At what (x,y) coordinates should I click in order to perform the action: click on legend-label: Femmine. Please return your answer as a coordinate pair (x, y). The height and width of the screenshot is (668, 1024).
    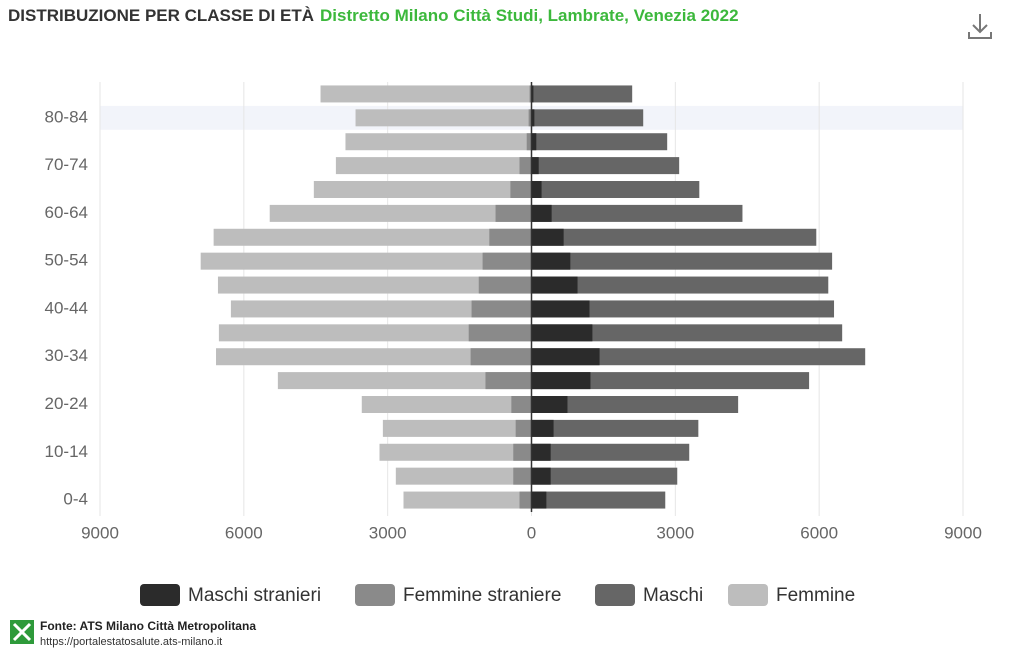
    Looking at the image, I should click on (815, 595).